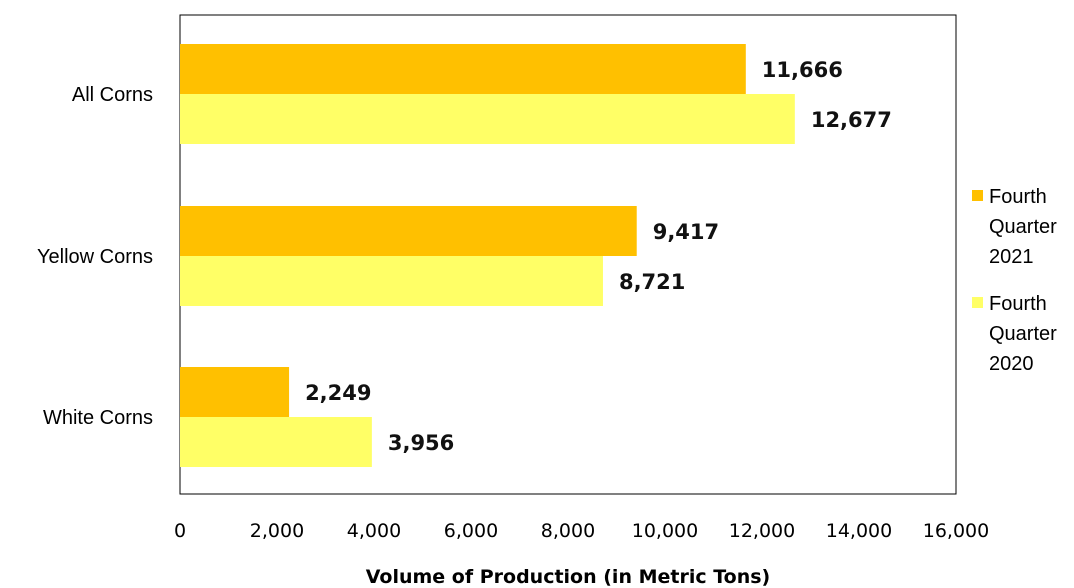  Describe the element at coordinates (568, 531) in the screenshot. I see `x-tick-label: 8,000` at that location.